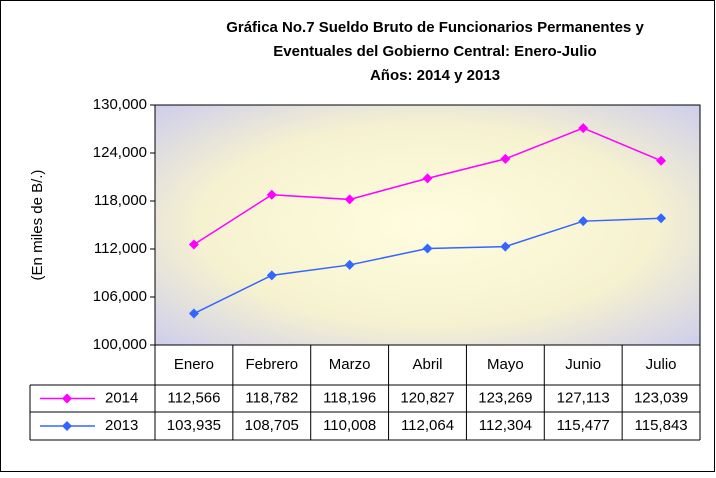 This screenshot has width=716, height=478. What do you see at coordinates (583, 425) in the screenshot?
I see `table-value: 115,477` at bounding box center [583, 425].